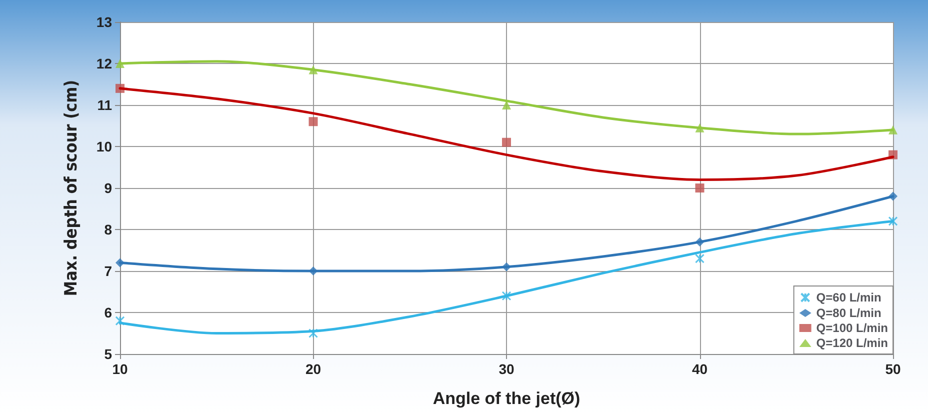 The width and height of the screenshot is (928, 416). What do you see at coordinates (108, 312) in the screenshot?
I see `y-tick-label: 6` at bounding box center [108, 312].